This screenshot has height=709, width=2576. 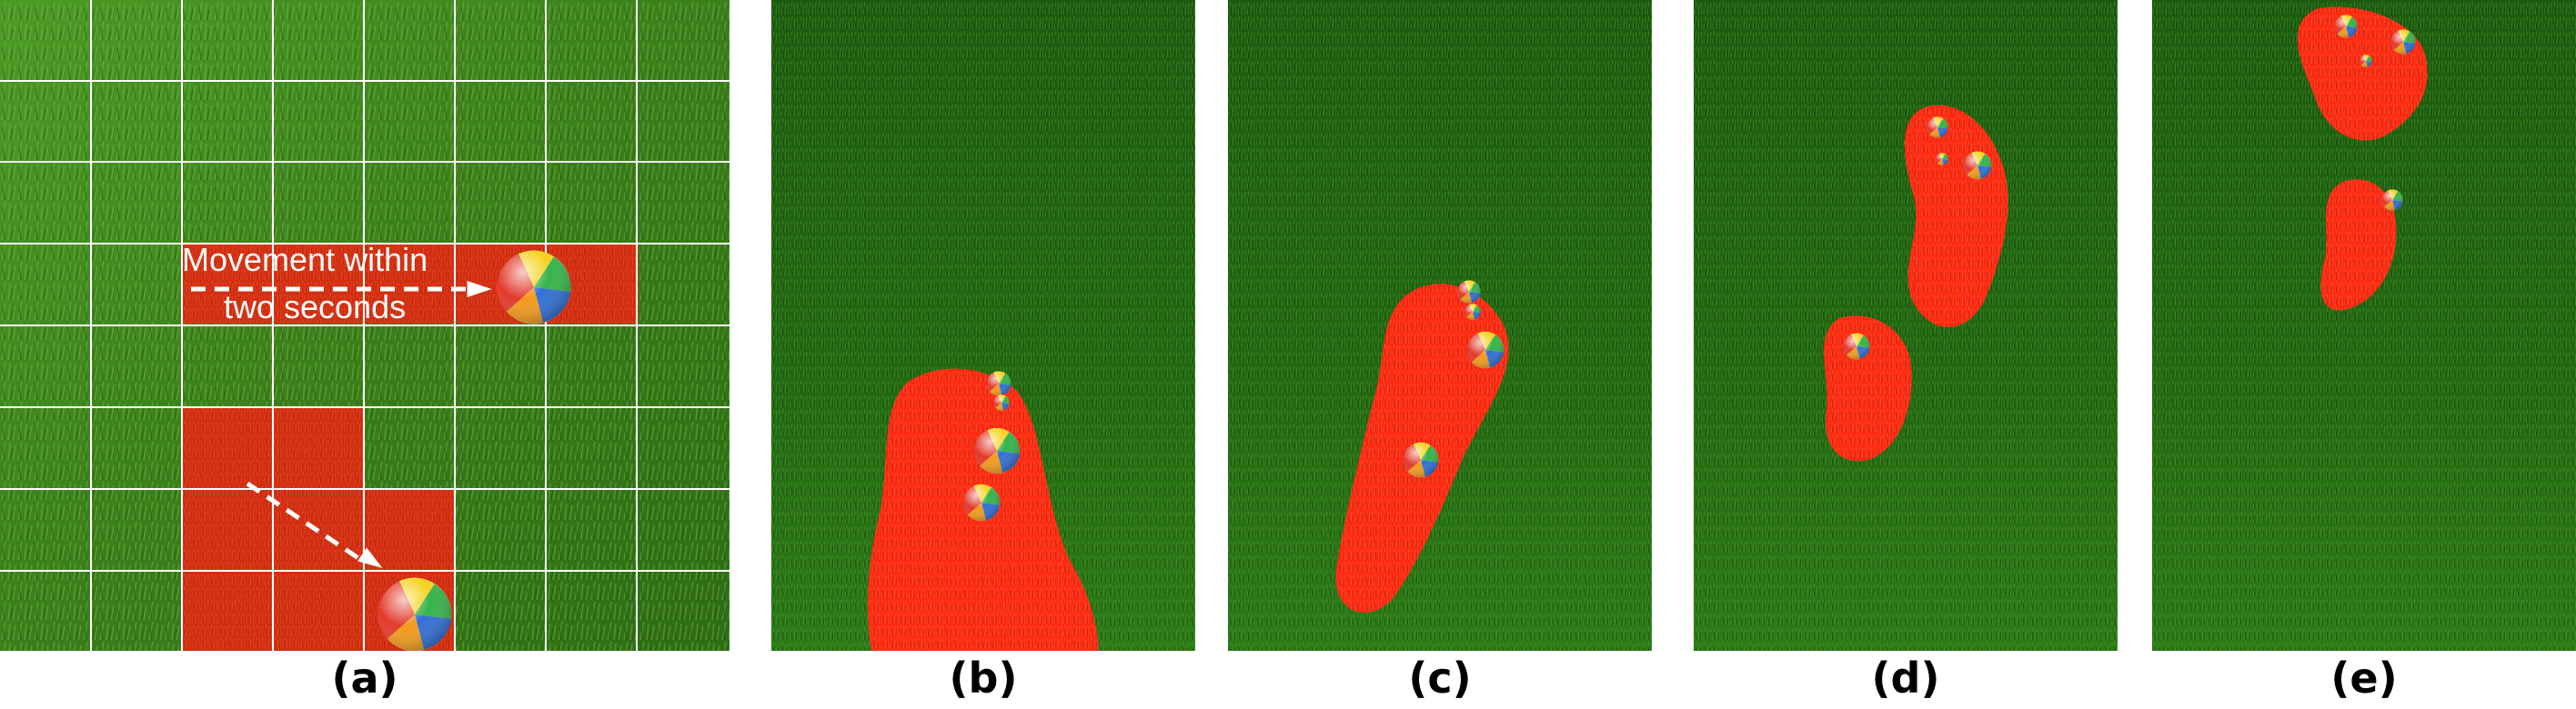 What do you see at coordinates (2364, 678) in the screenshot?
I see `panel-e-label: (e)` at bounding box center [2364, 678].